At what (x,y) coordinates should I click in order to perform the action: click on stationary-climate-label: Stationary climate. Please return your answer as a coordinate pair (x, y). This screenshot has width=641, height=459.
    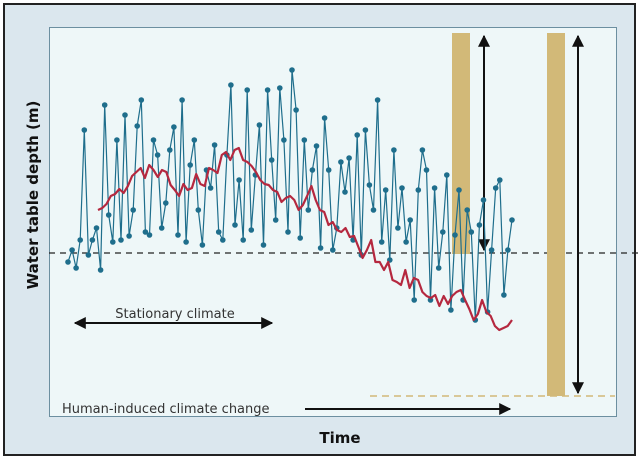
    Looking at the image, I should click on (174, 314).